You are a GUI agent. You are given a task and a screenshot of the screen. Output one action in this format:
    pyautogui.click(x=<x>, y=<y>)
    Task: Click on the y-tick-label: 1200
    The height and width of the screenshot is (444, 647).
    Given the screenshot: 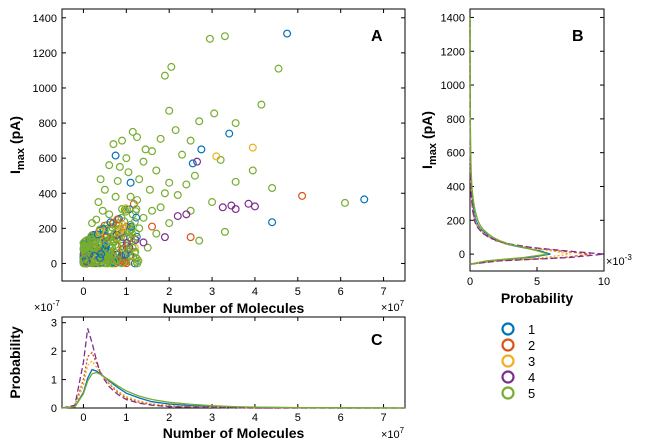 What is the action you would take?
    pyautogui.click(x=45, y=54)
    